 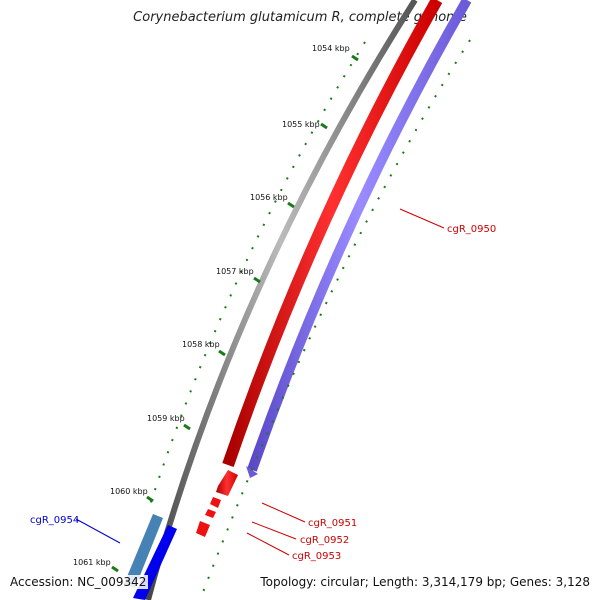 What do you see at coordinates (54, 520) in the screenshot?
I see `label-cgR_0954: cgR_0954` at bounding box center [54, 520].